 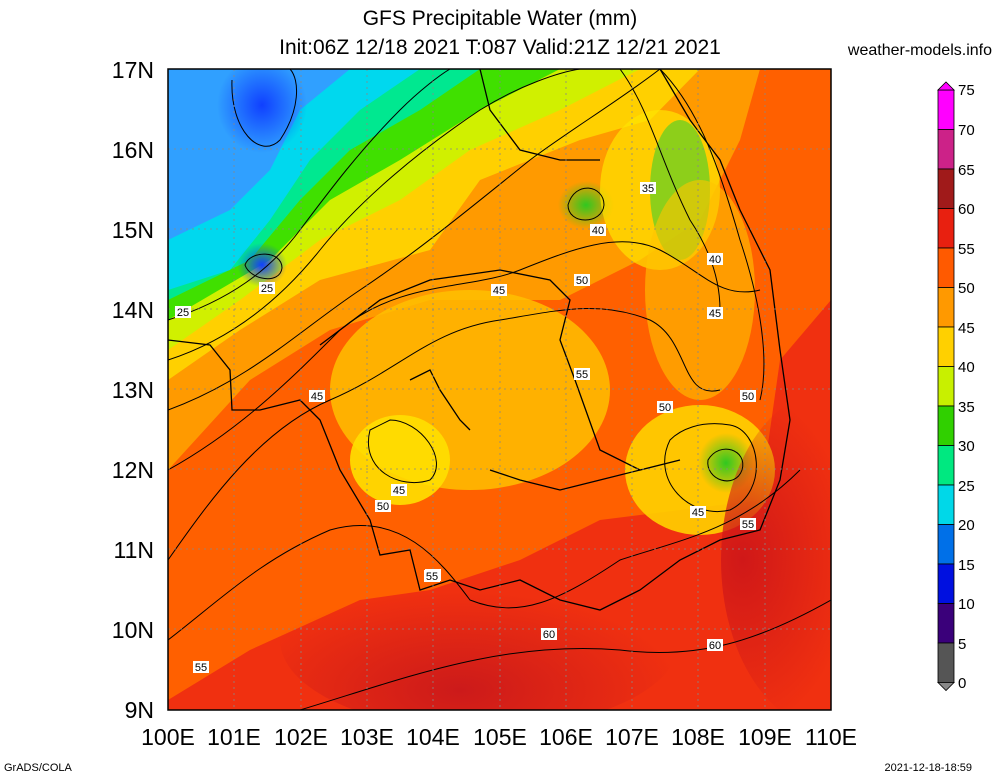 What do you see at coordinates (966, 328) in the screenshot?
I see `colorbar-label: 45` at bounding box center [966, 328].